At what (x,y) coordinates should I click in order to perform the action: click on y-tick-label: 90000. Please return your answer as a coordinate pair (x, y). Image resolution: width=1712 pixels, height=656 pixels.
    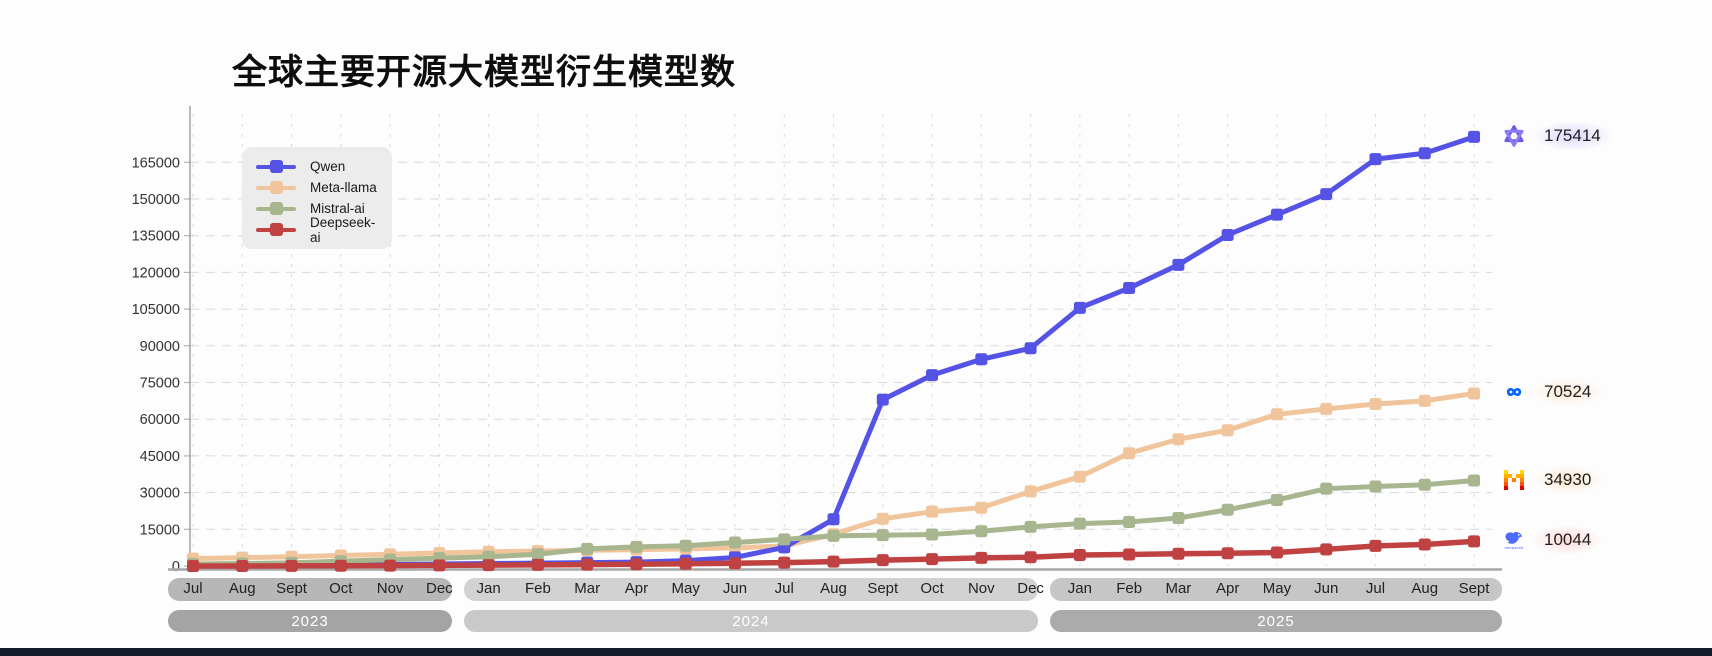
    Looking at the image, I should click on (160, 347).